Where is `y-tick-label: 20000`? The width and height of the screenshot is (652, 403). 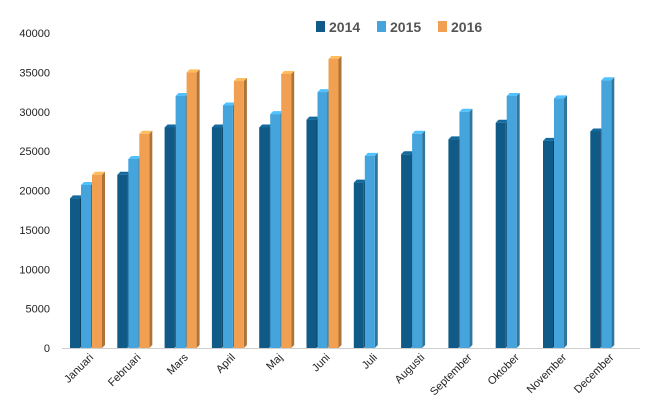
y-tick-label: 20000 is located at coordinates (34, 192).